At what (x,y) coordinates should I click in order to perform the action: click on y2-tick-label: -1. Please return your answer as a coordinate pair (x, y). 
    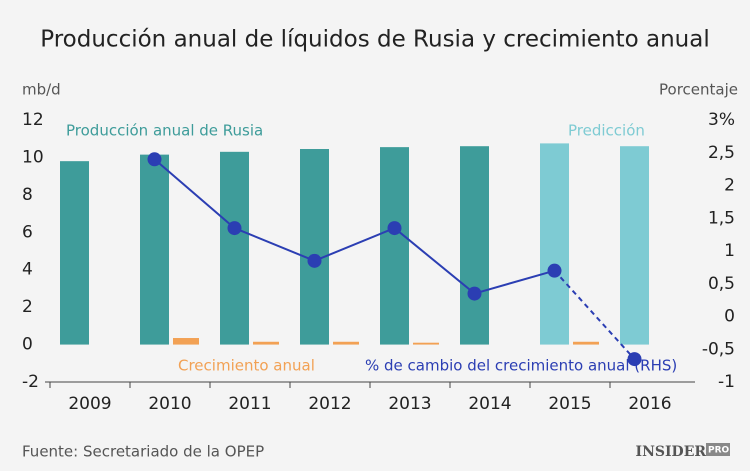
    Looking at the image, I should click on (726, 382).